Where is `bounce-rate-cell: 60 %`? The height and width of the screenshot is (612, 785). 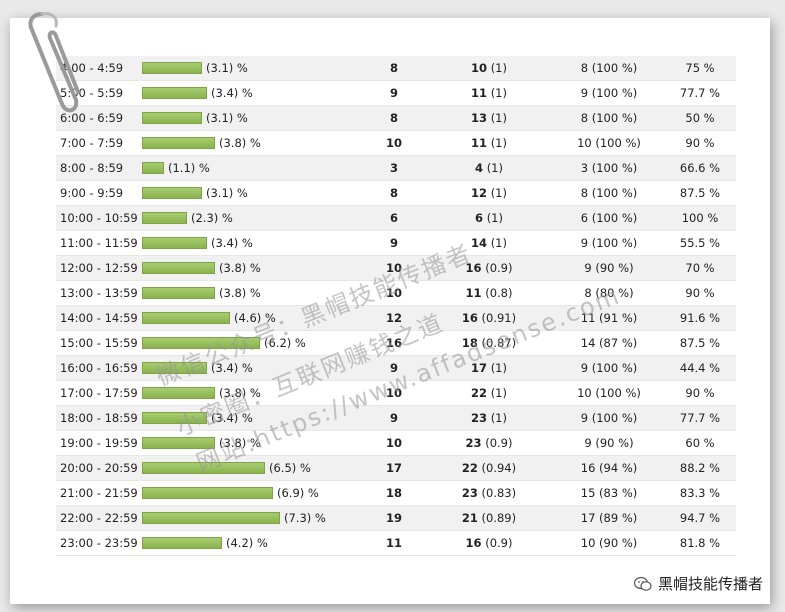 bounce-rate-cell: 60 % is located at coordinates (700, 443).